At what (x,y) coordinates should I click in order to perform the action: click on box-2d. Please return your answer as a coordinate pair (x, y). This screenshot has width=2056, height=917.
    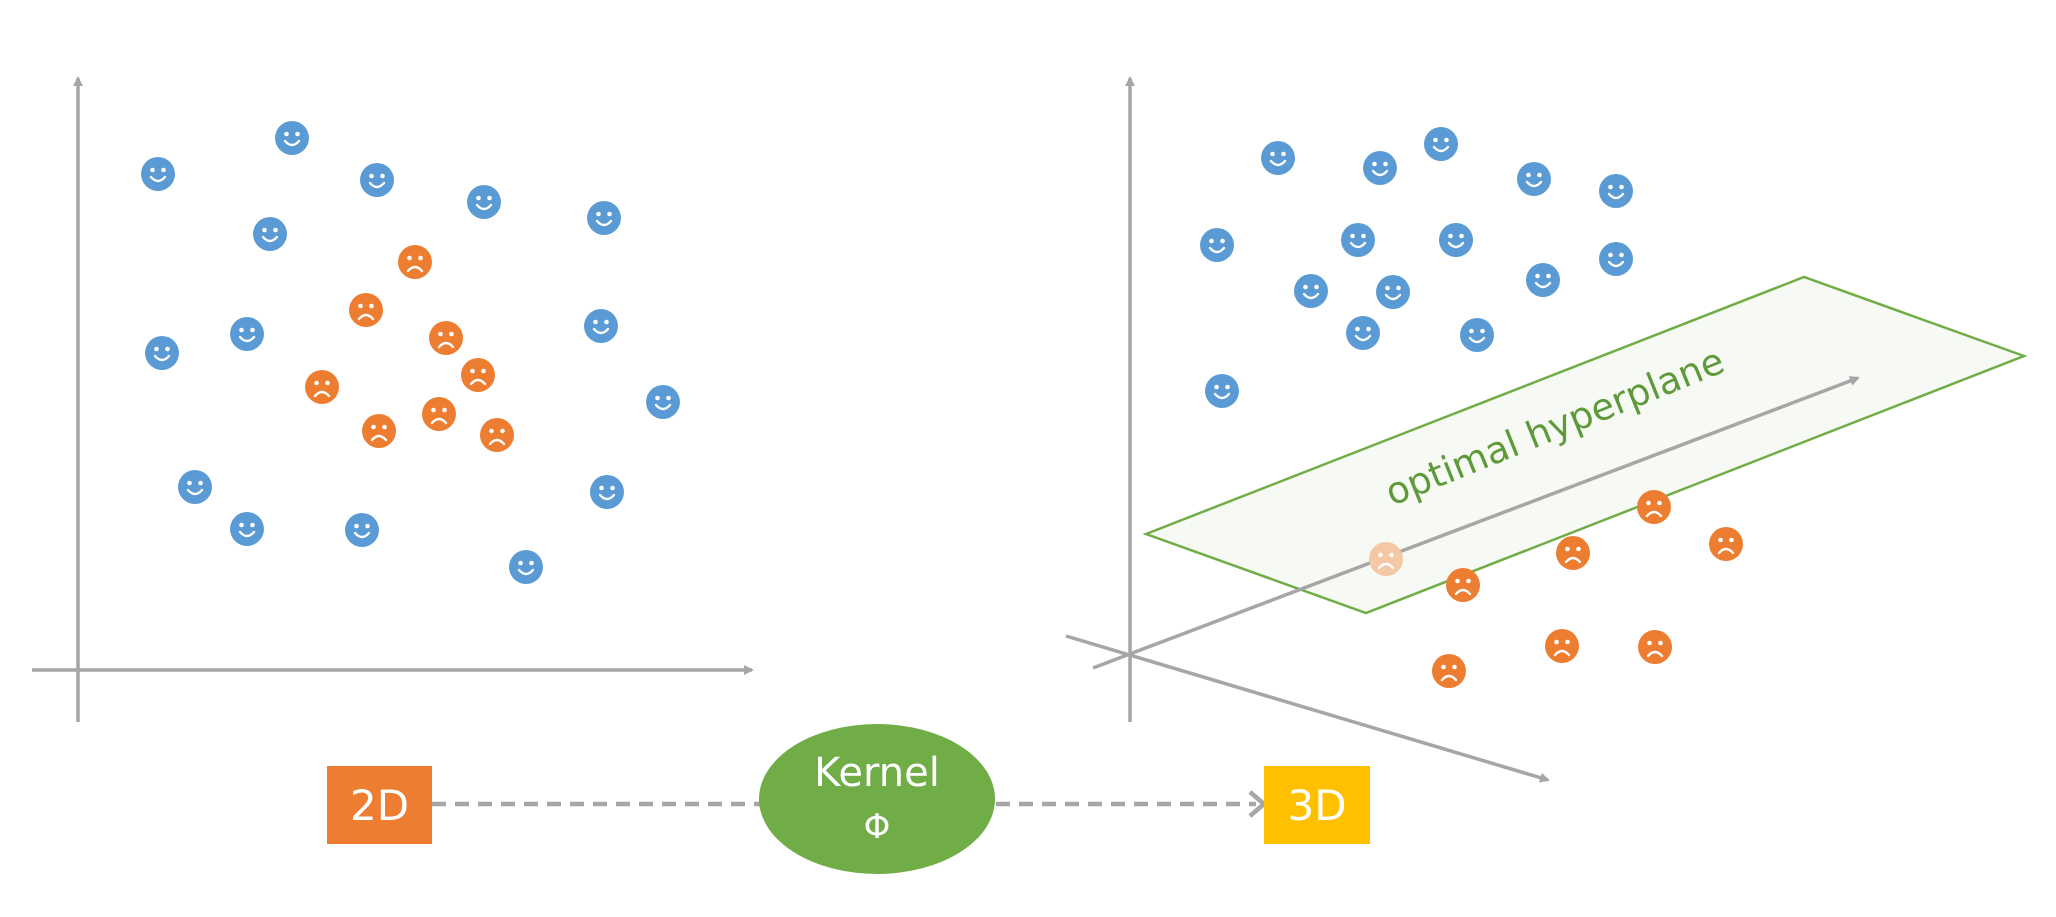
    Looking at the image, I should click on (379, 805).